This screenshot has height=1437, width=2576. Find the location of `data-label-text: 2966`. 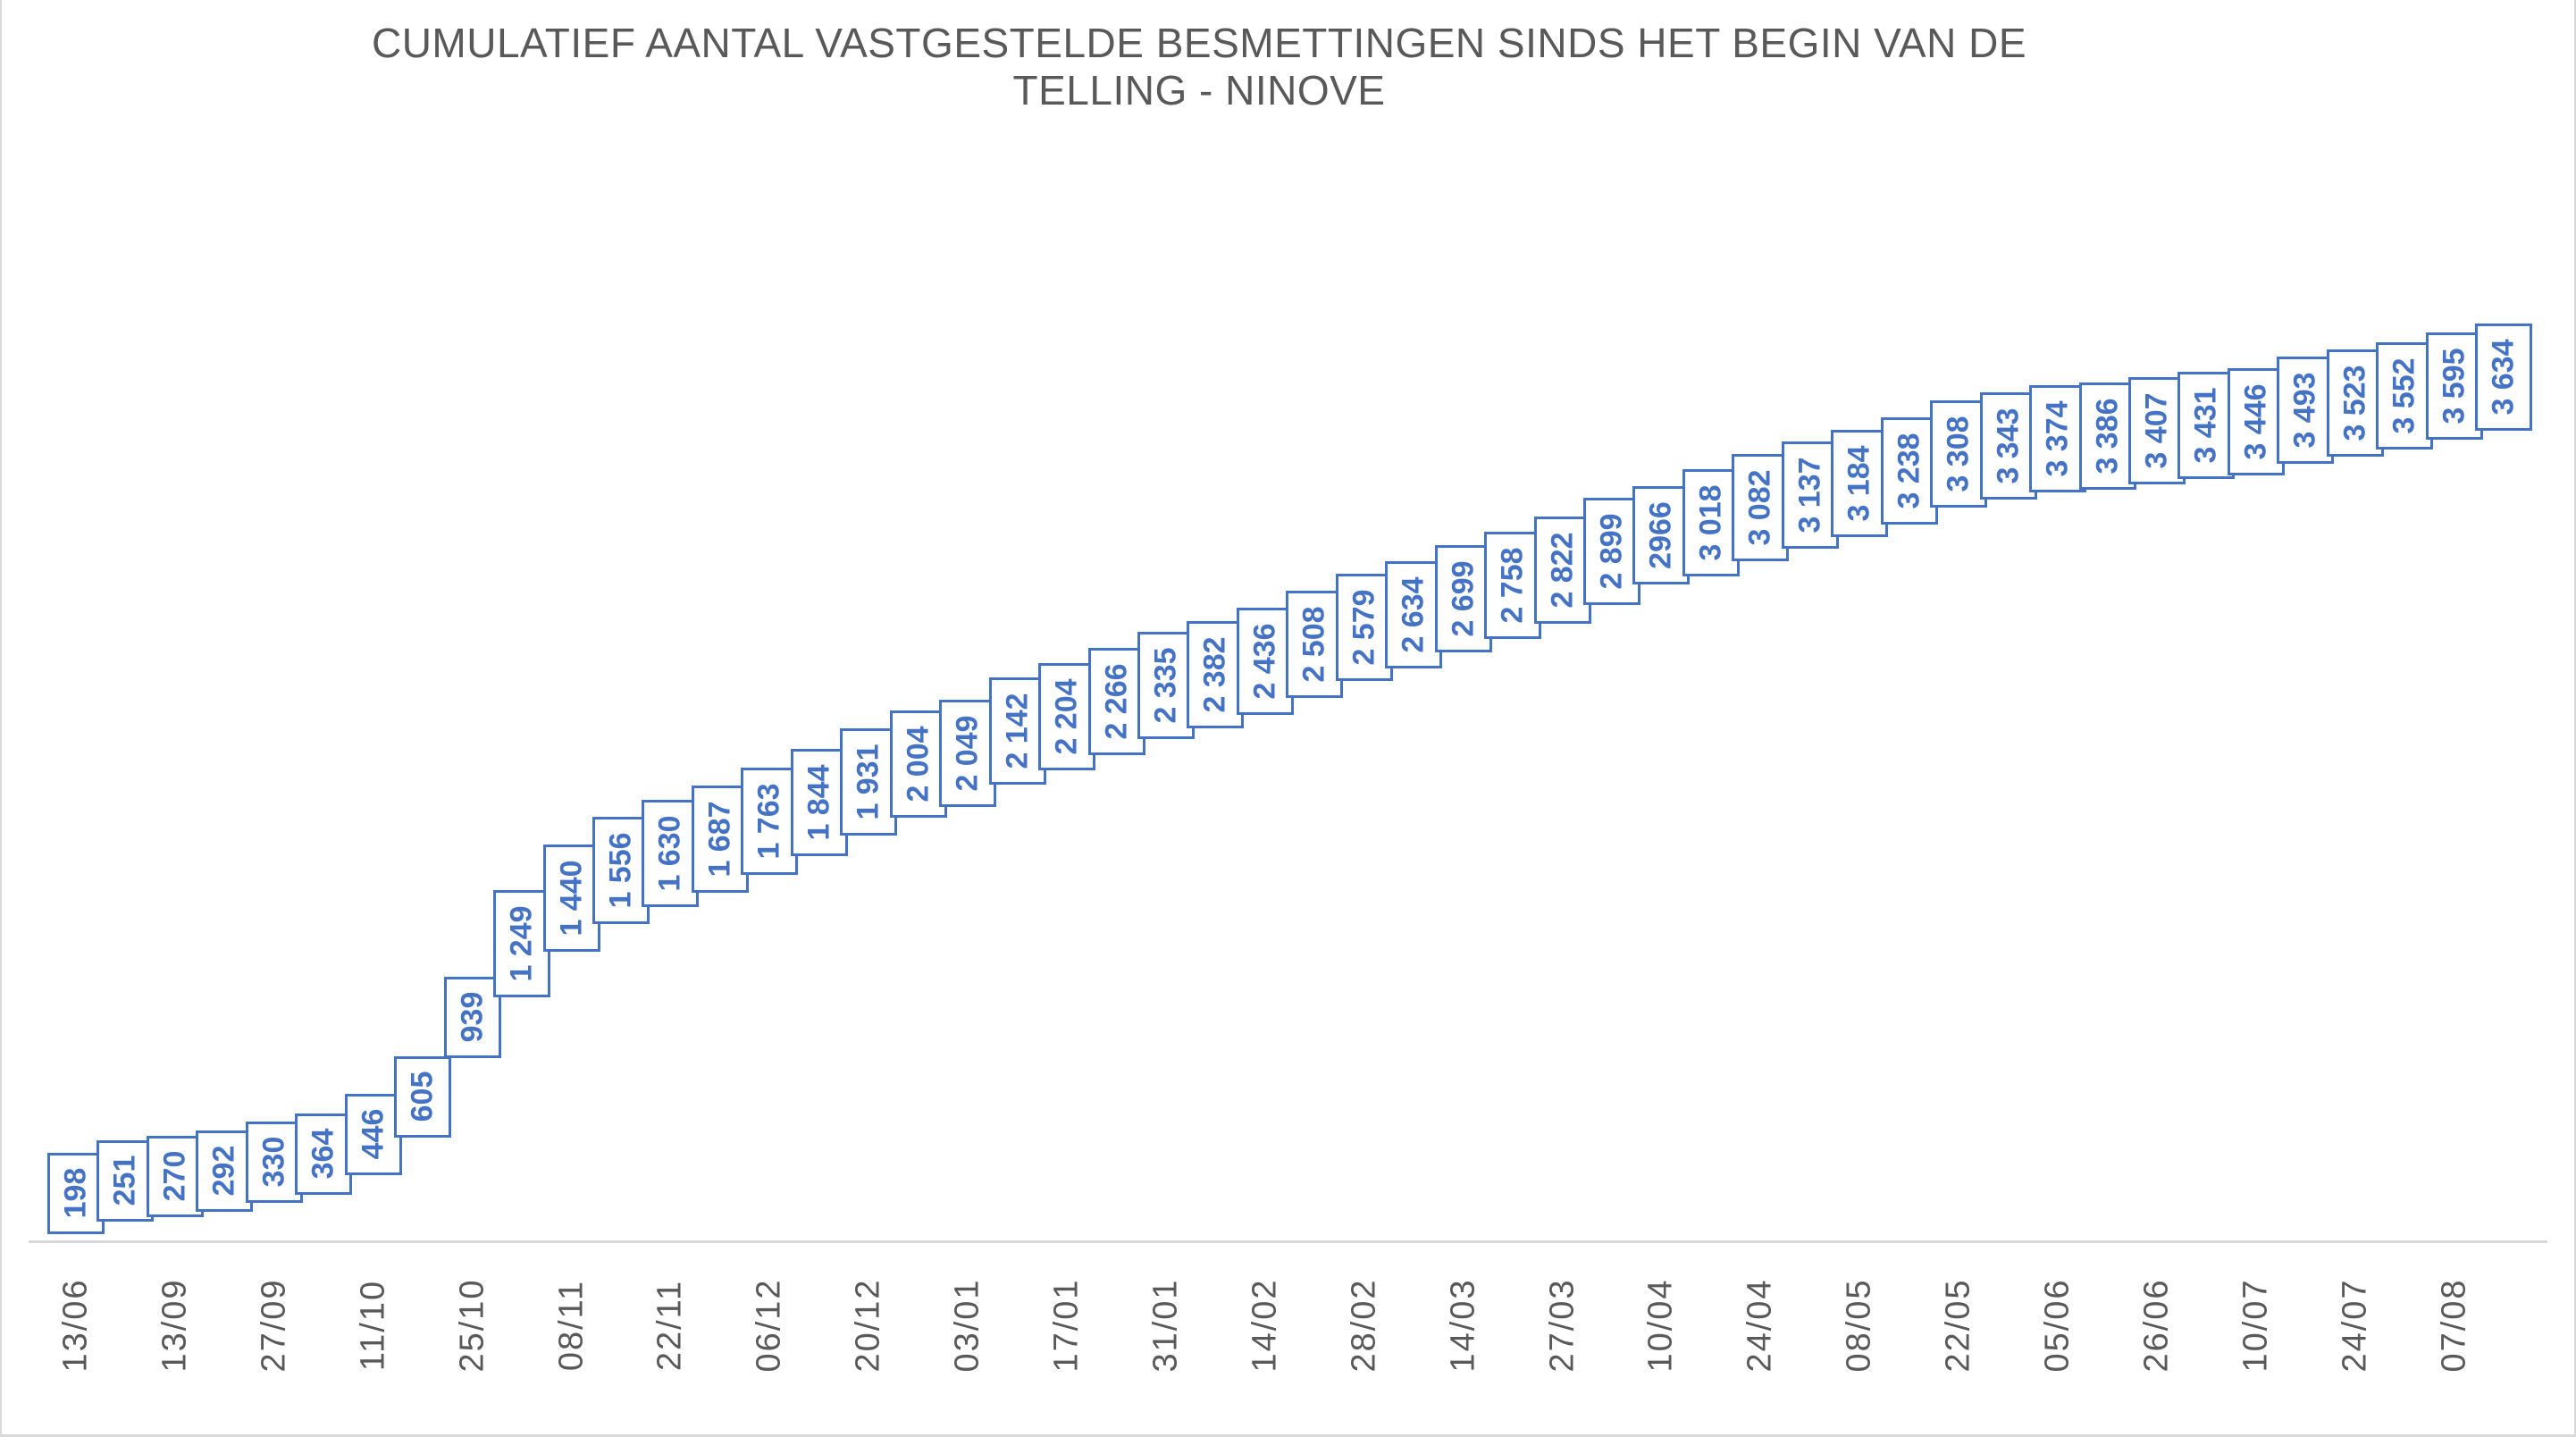

data-label-text: 2966 is located at coordinates (1660, 535).